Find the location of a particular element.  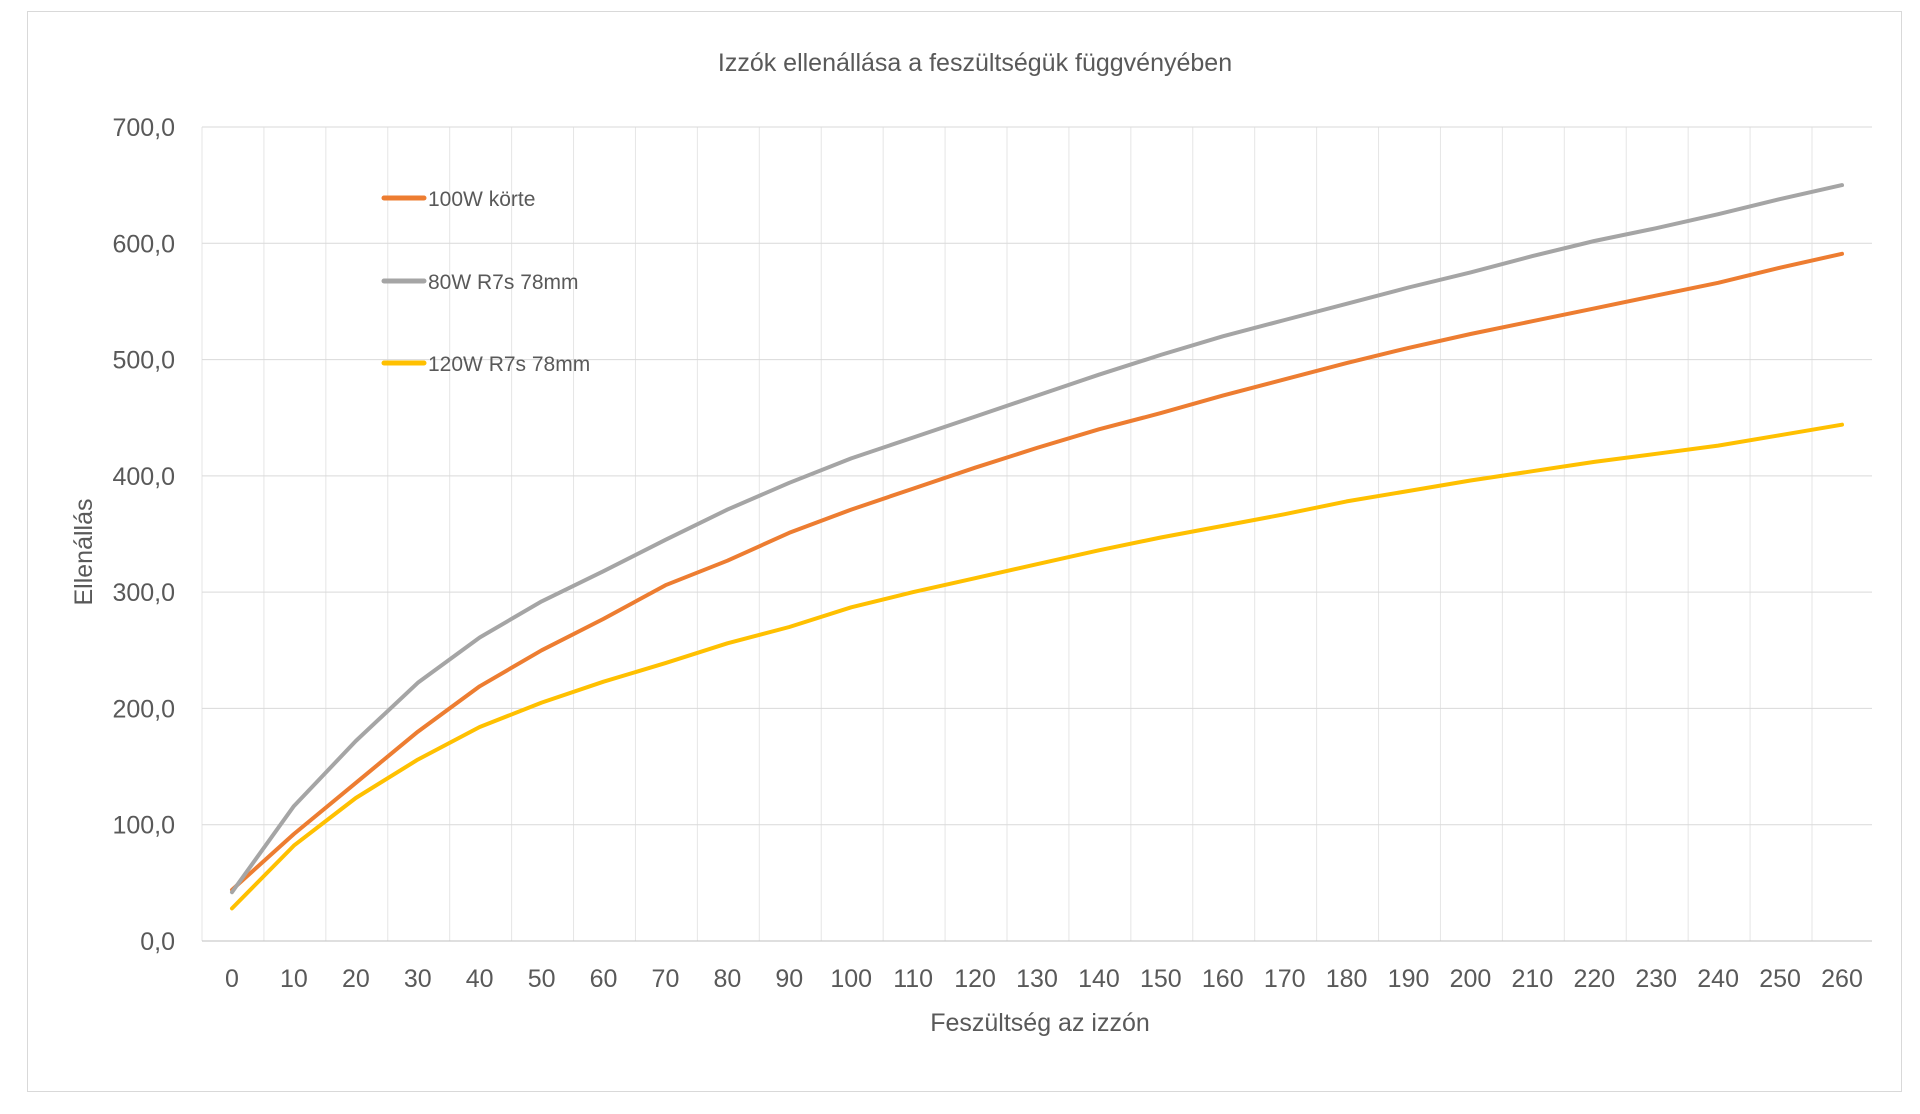

x-tick-label: 160 is located at coordinates (1223, 979).